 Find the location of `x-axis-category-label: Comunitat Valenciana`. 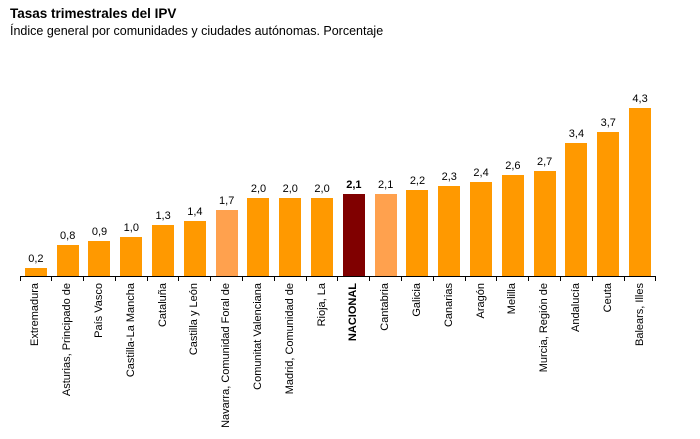

x-axis-category-label: Comunitat Valenciana is located at coordinates (257, 336).